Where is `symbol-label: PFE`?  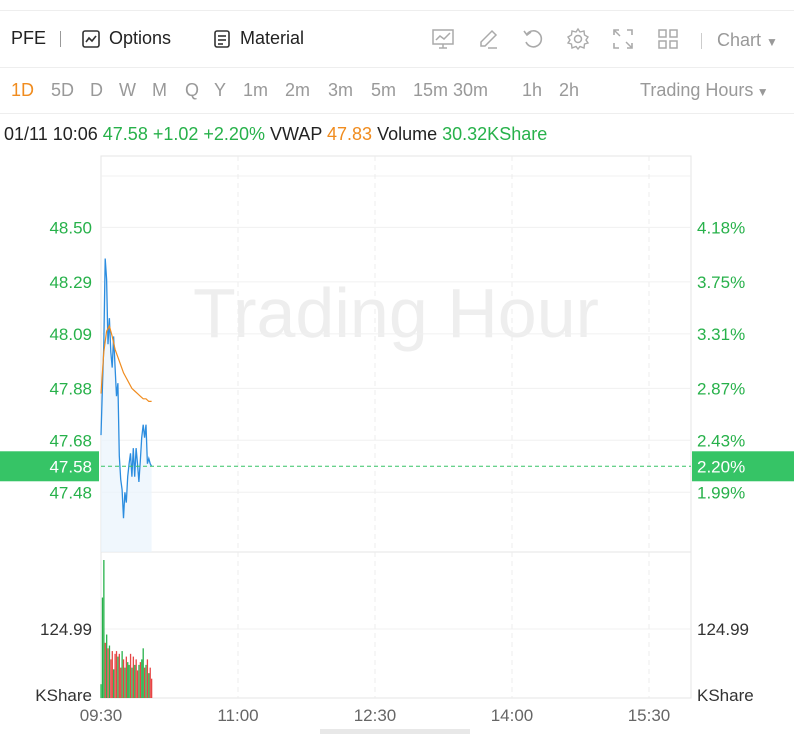
symbol-label: PFE is located at coordinates (29, 38).